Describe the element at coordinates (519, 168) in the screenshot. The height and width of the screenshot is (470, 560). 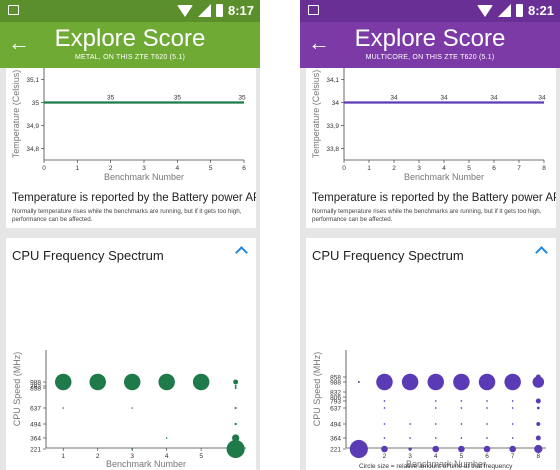
I see `x-tick-label: 7` at that location.